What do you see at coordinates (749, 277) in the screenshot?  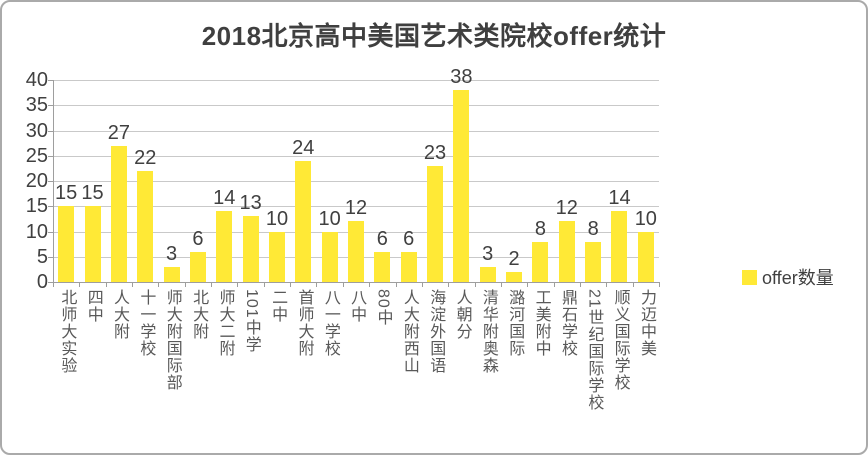 I see `legend-swatch-icon` at bounding box center [749, 277].